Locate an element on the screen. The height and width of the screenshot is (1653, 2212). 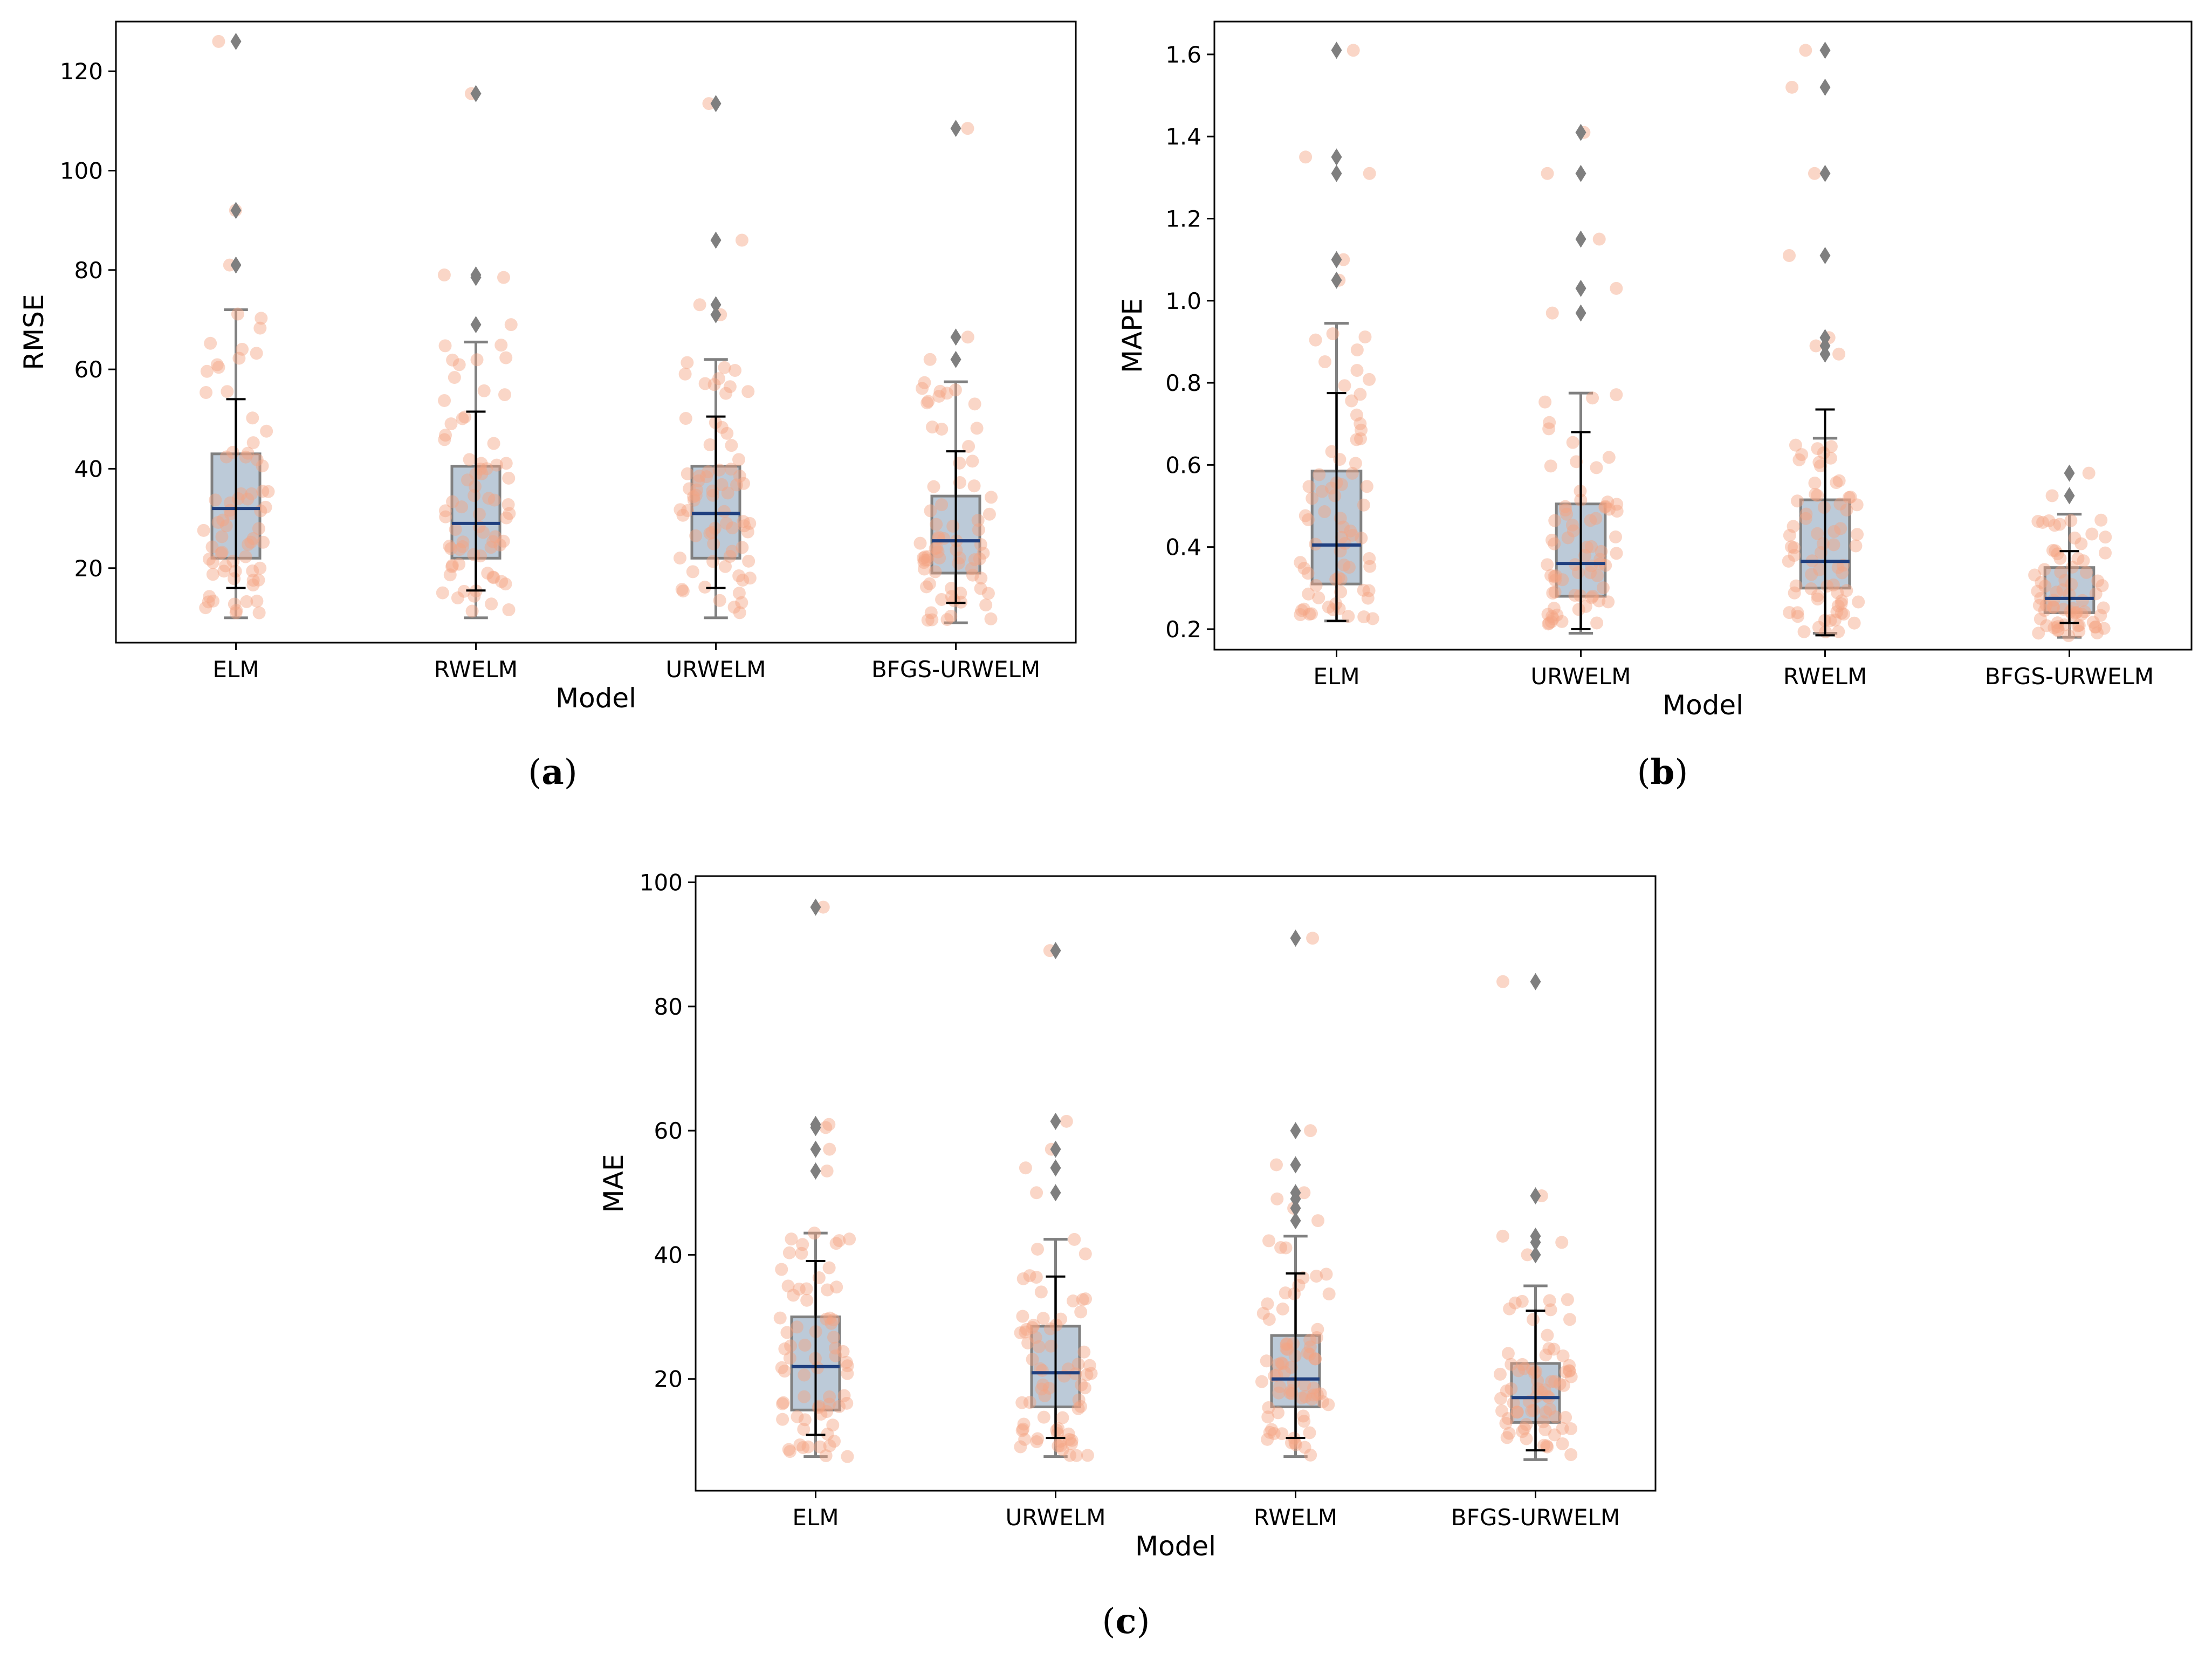
y-tick-label: 60 is located at coordinates (88, 369).